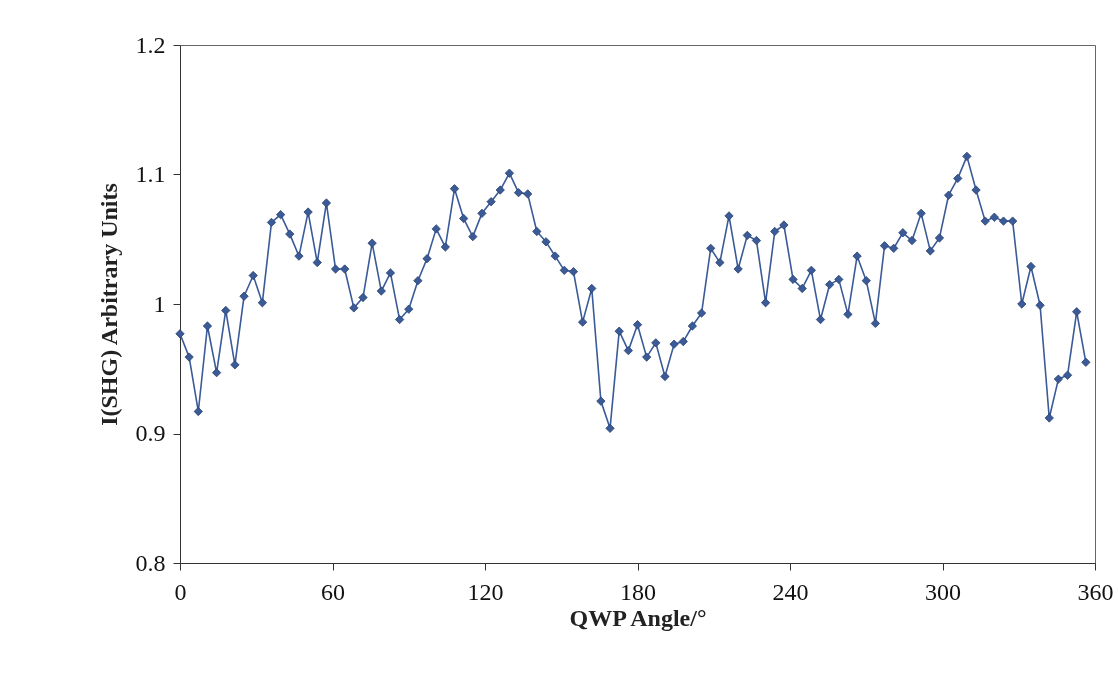 The image size is (1118, 677). I want to click on x-tick-label: 240, so click(790, 591).